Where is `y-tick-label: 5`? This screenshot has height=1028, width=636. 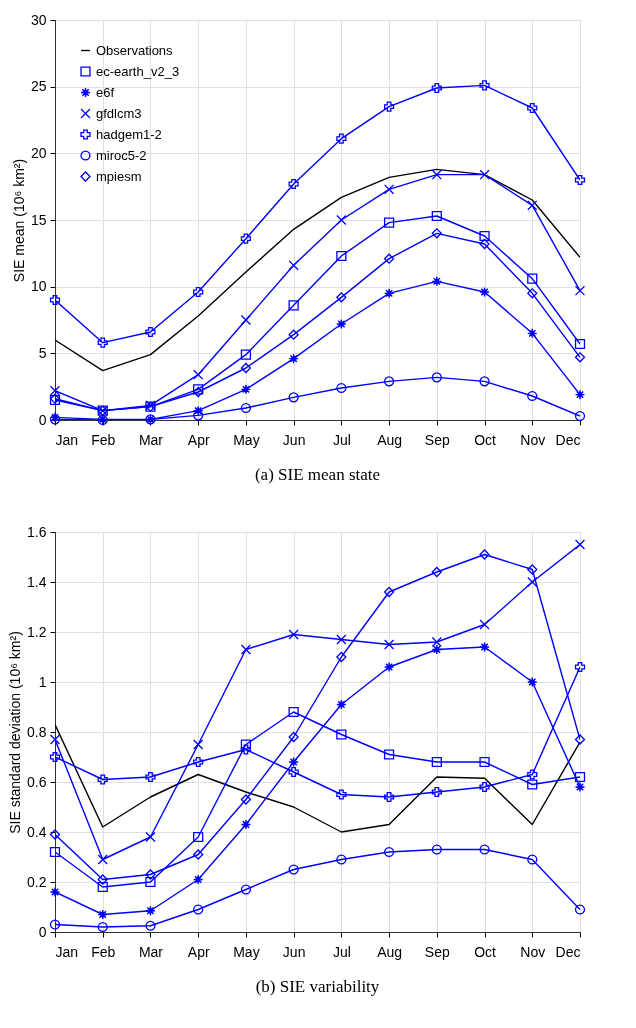 y-tick-label: 5 is located at coordinates (42, 352).